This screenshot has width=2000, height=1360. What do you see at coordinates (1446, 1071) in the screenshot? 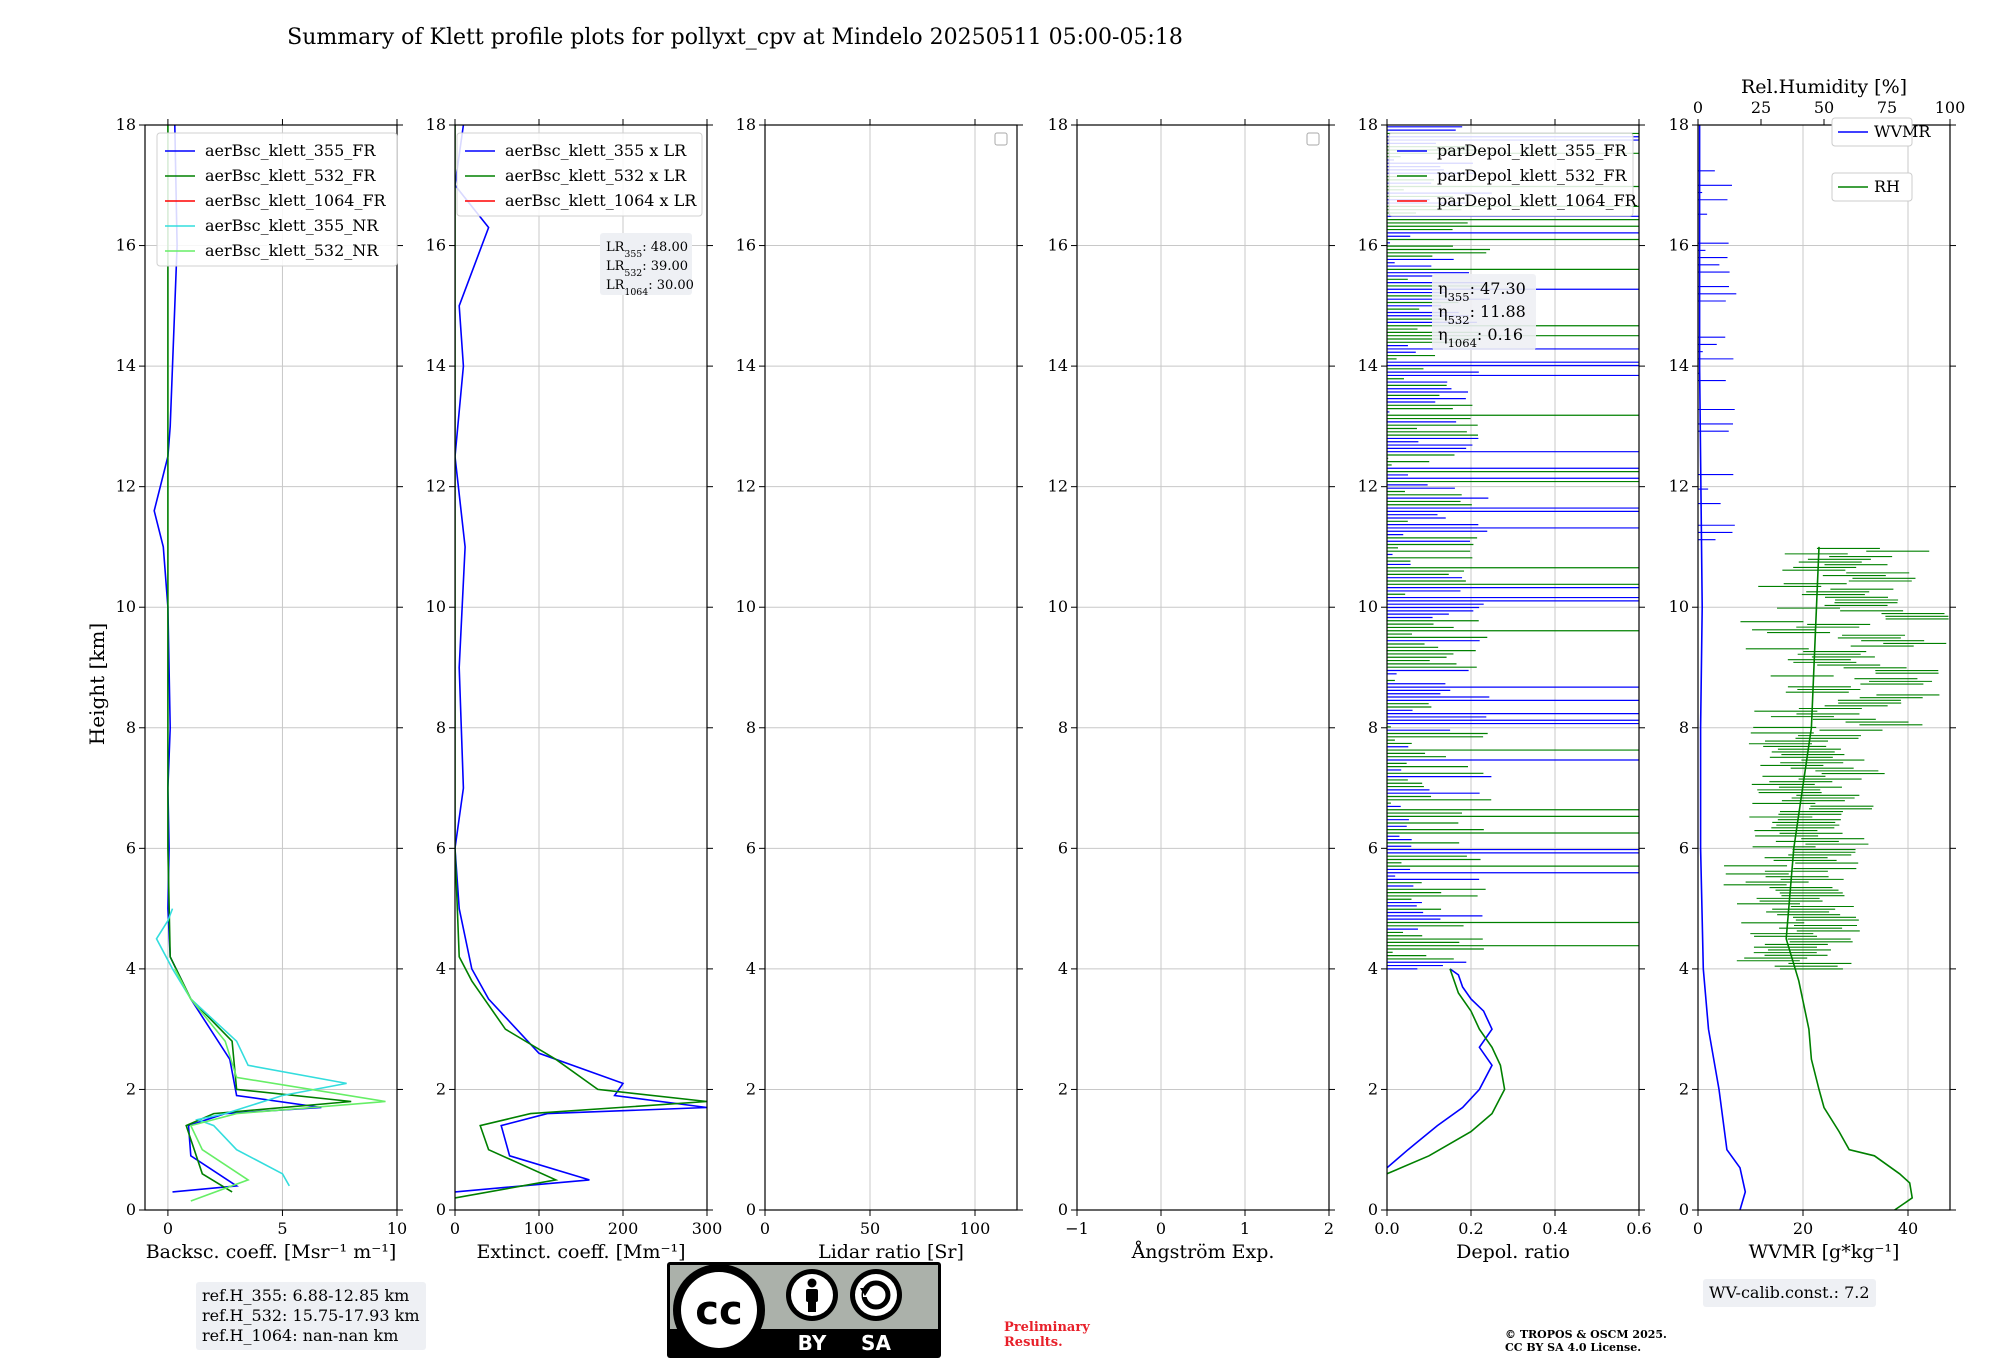
I see `series-line-parDepol_klett_532_FR` at bounding box center [1446, 1071].